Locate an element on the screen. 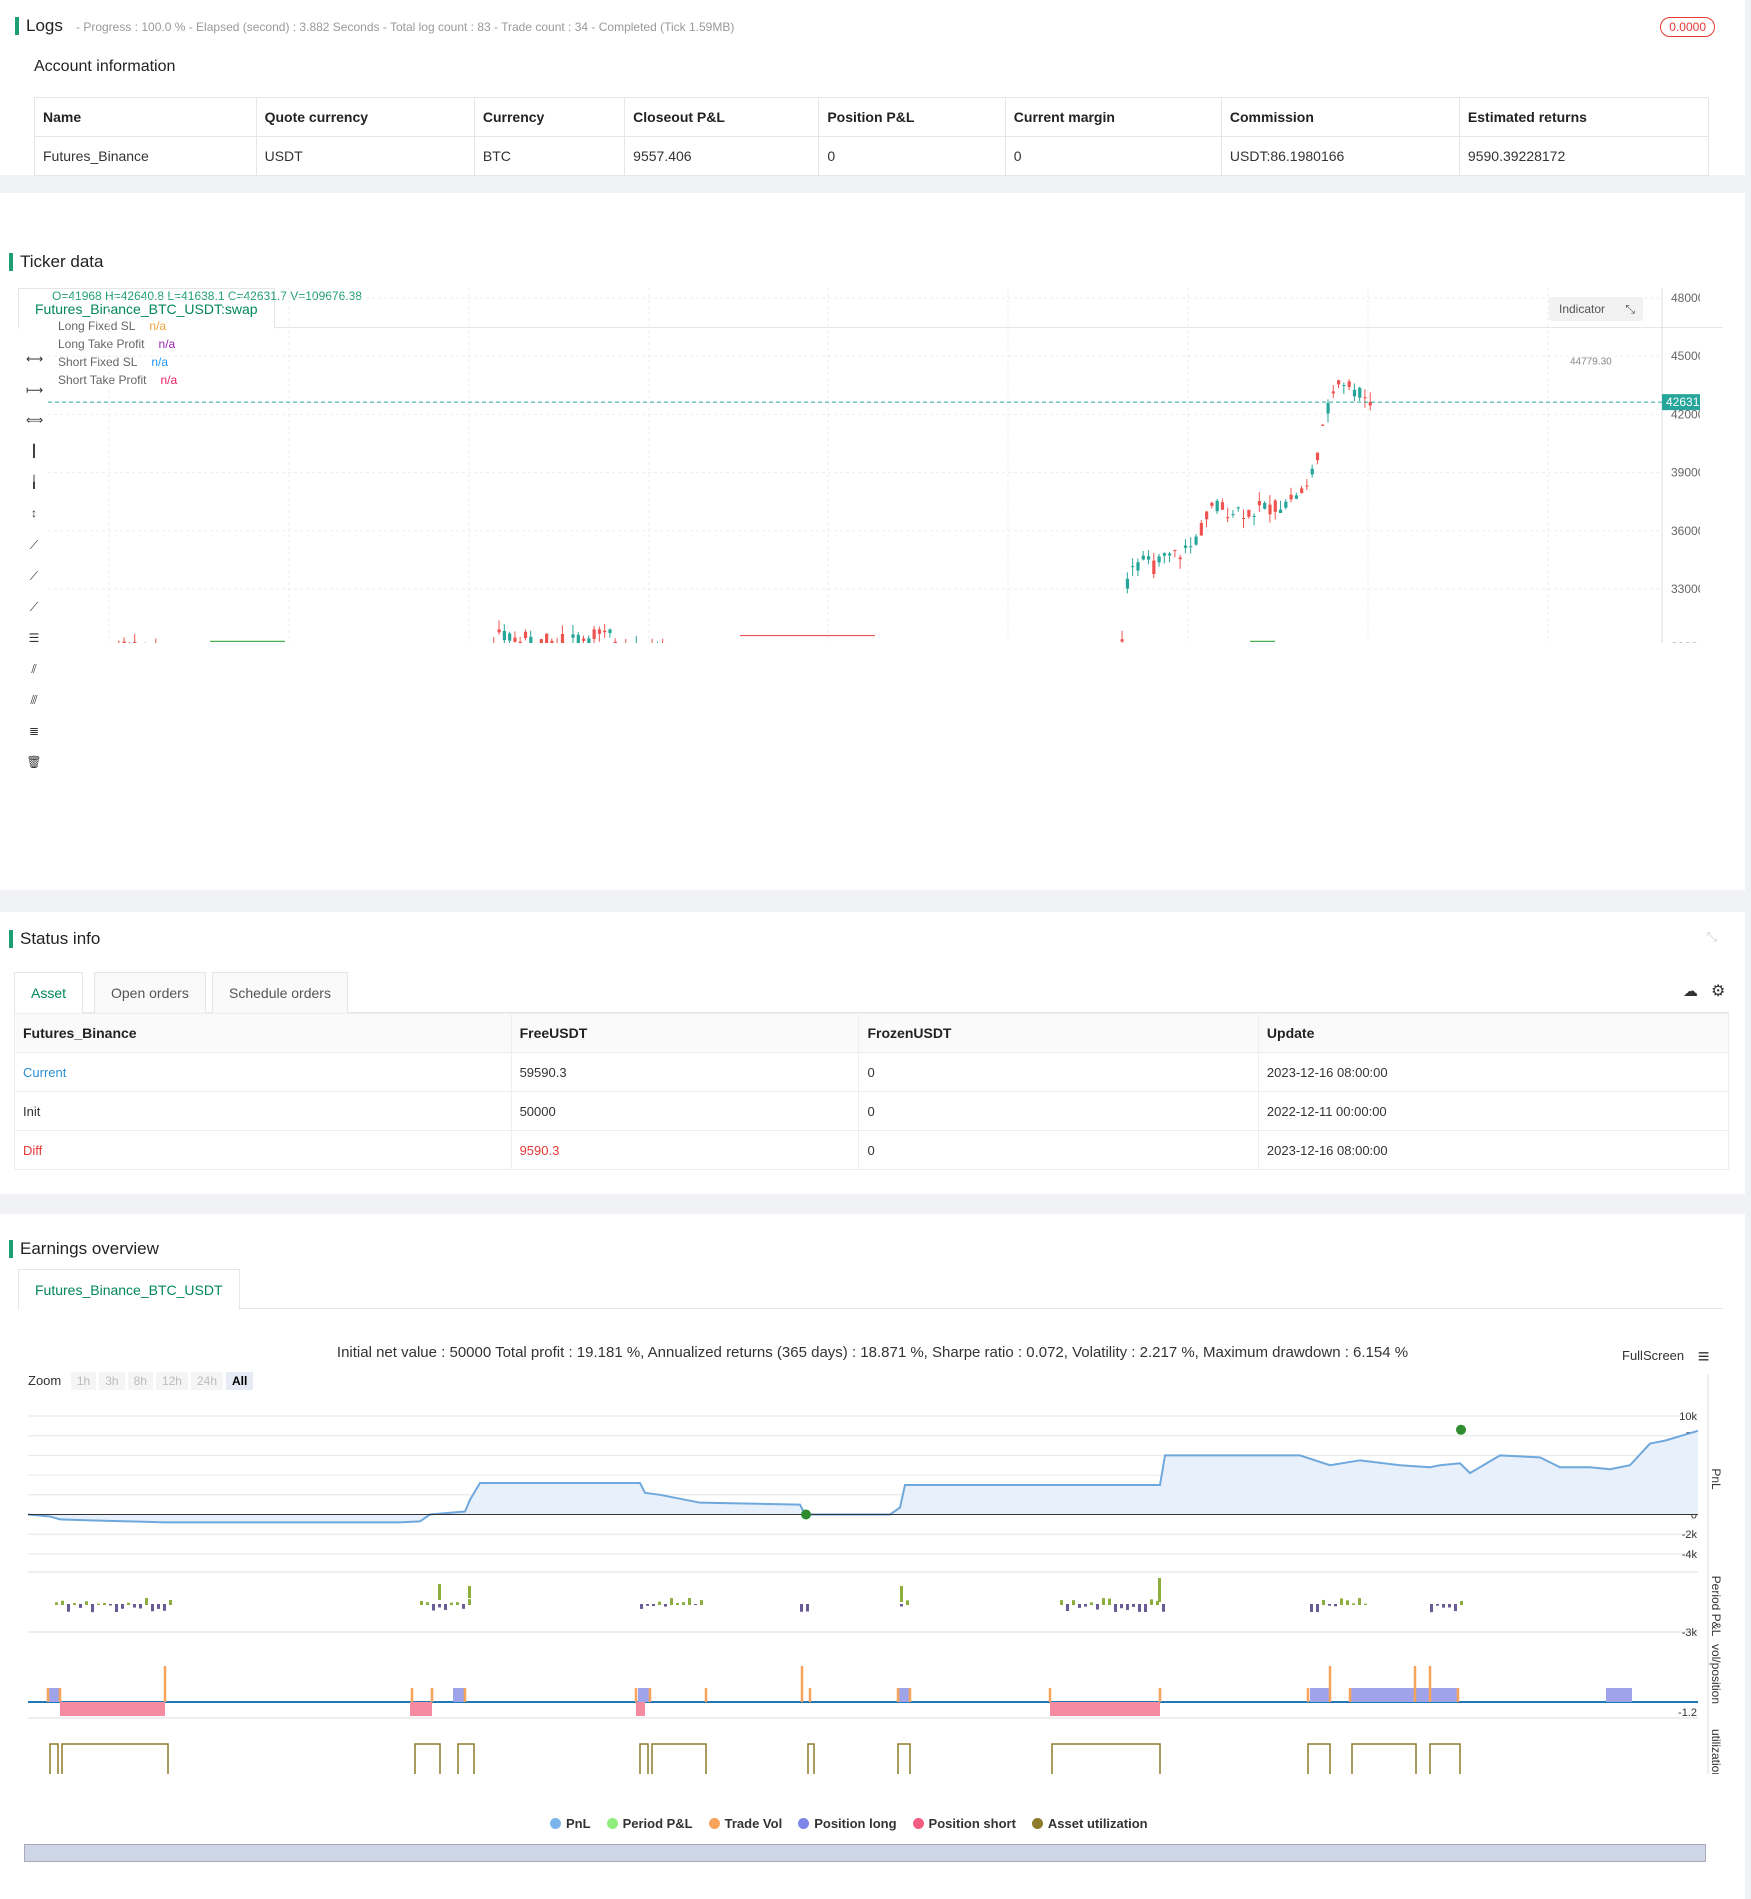  zoom-button: 1h is located at coordinates (83, 1381).